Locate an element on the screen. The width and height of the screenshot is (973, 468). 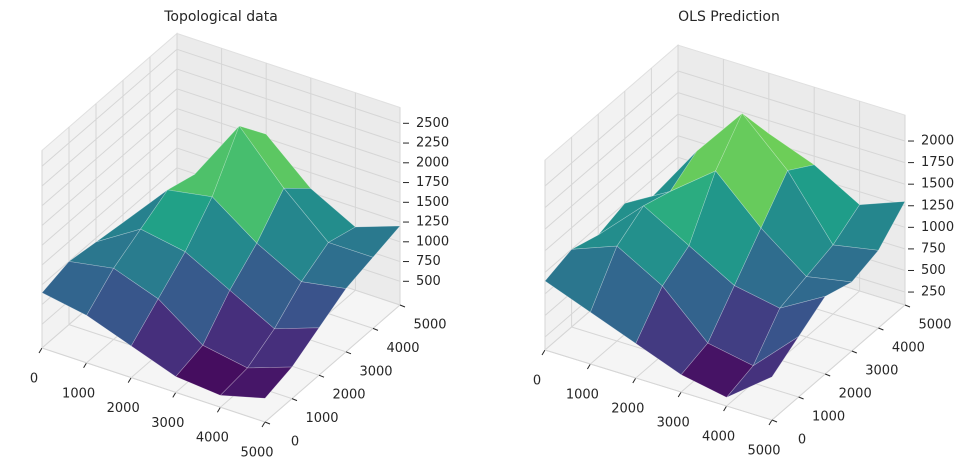
z-tick-label: 2250 is located at coordinates (432, 143).